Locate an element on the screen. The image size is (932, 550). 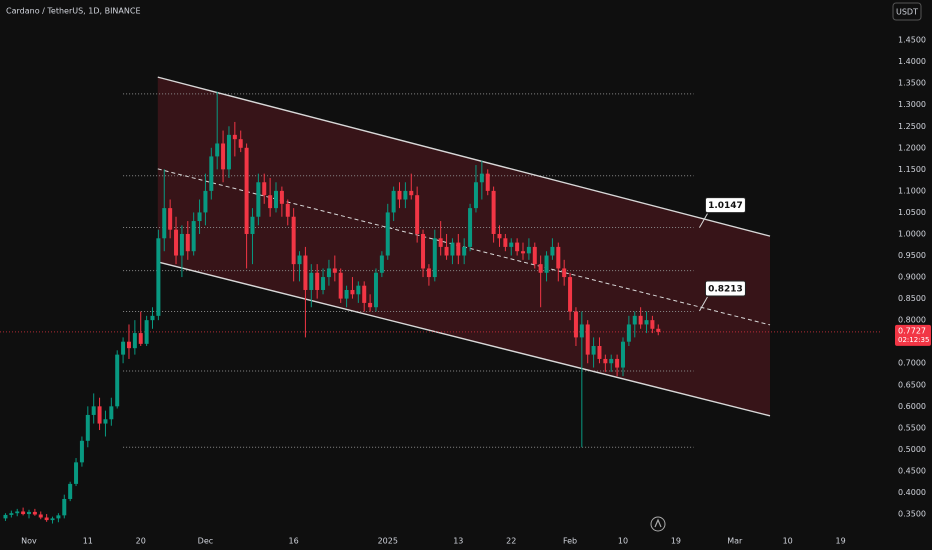
price-label: 1.0147 is located at coordinates (725, 206).